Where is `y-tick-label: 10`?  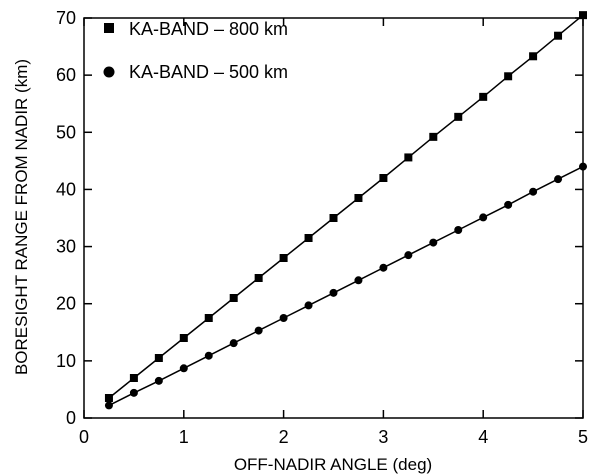 y-tick-label: 10 is located at coordinates (66, 361).